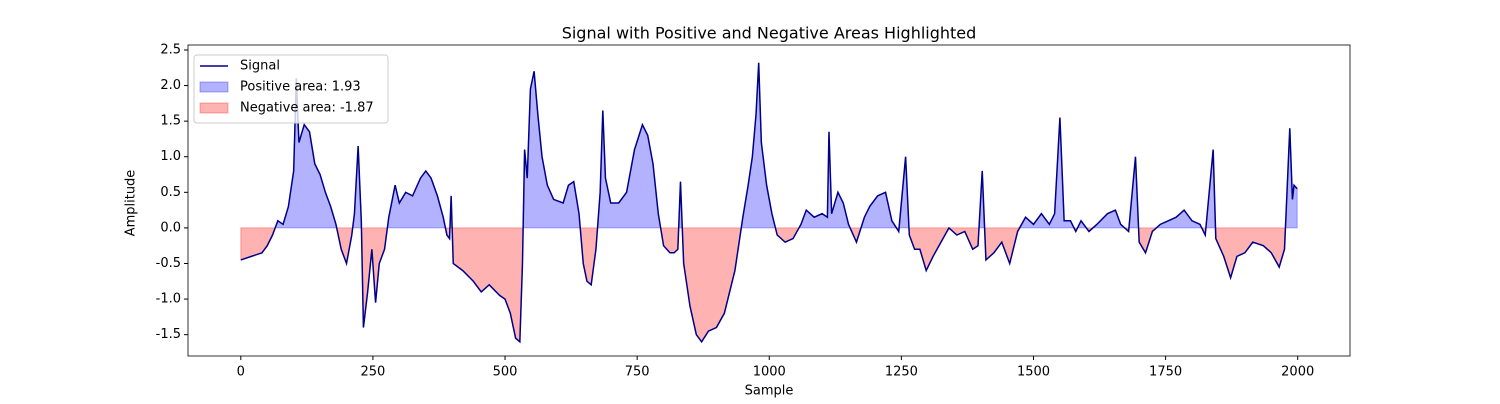 This screenshot has width=1500, height=404. I want to click on y-tick-label: 2.0, so click(170, 85).